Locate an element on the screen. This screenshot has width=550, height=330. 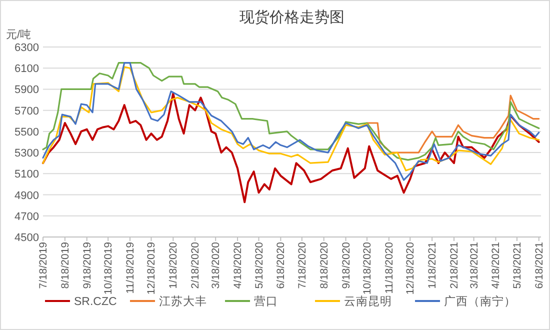
y-tick-label: 5900 is located at coordinates (26, 90).